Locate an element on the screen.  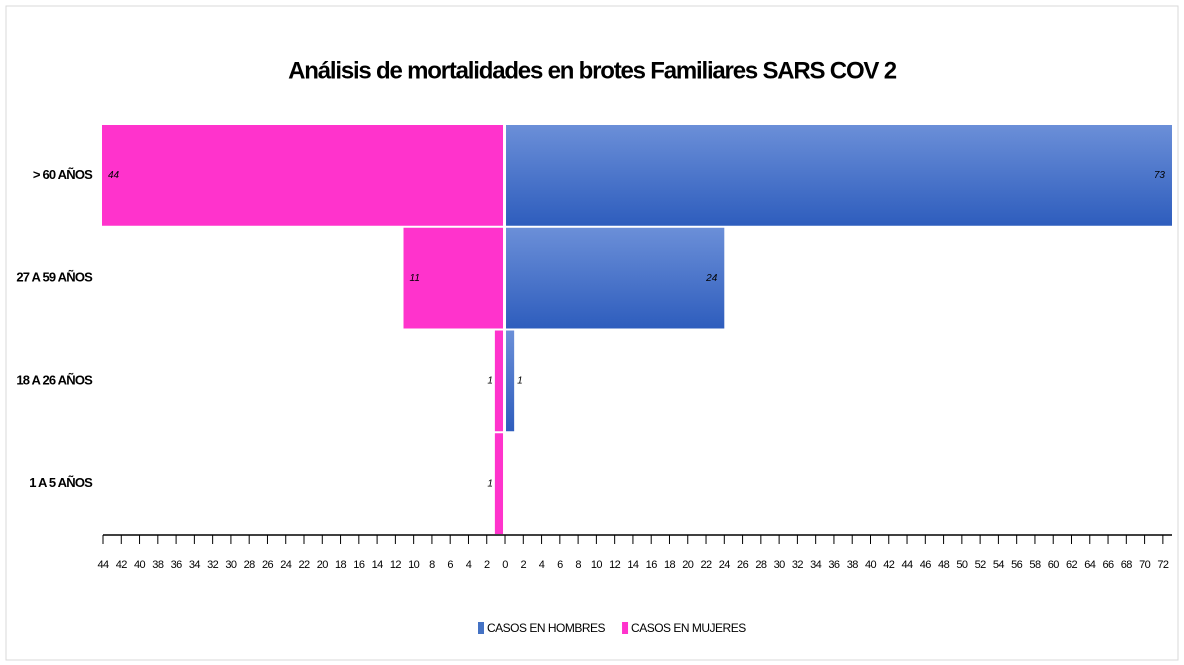
x-tick-label: 60 is located at coordinates (1054, 565).